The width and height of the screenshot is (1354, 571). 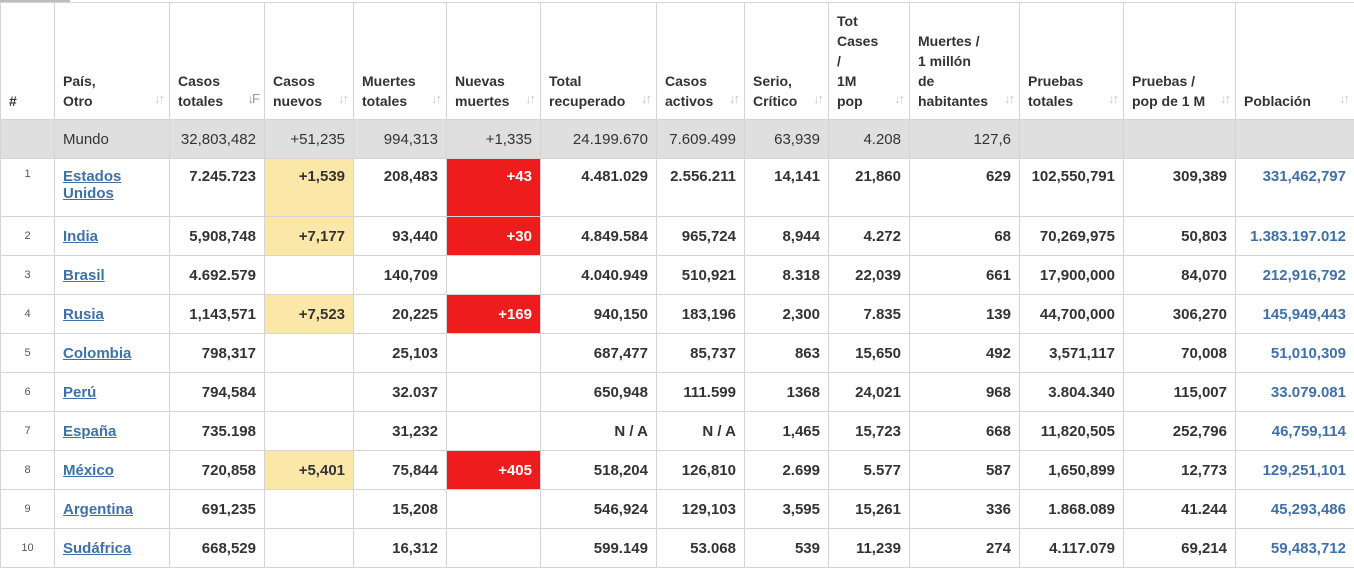 What do you see at coordinates (254, 98) in the screenshot?
I see `sort-icon: ↓F` at bounding box center [254, 98].